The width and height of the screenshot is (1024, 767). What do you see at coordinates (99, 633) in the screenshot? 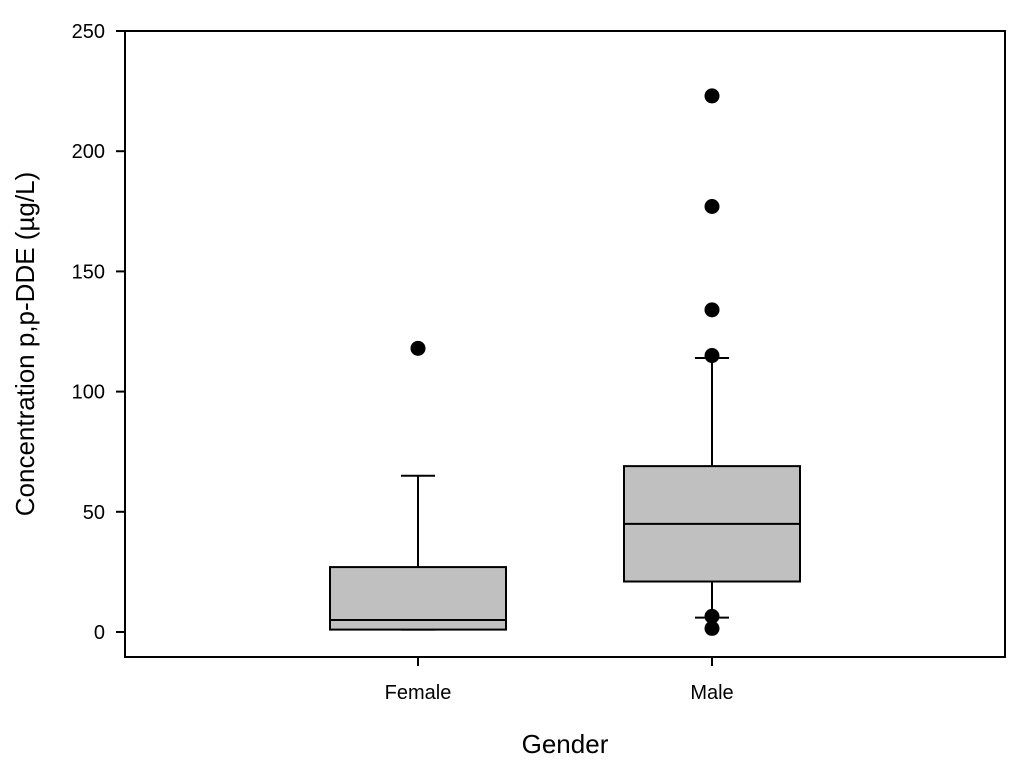
I see `y-tick-label-0: 0` at bounding box center [99, 633].